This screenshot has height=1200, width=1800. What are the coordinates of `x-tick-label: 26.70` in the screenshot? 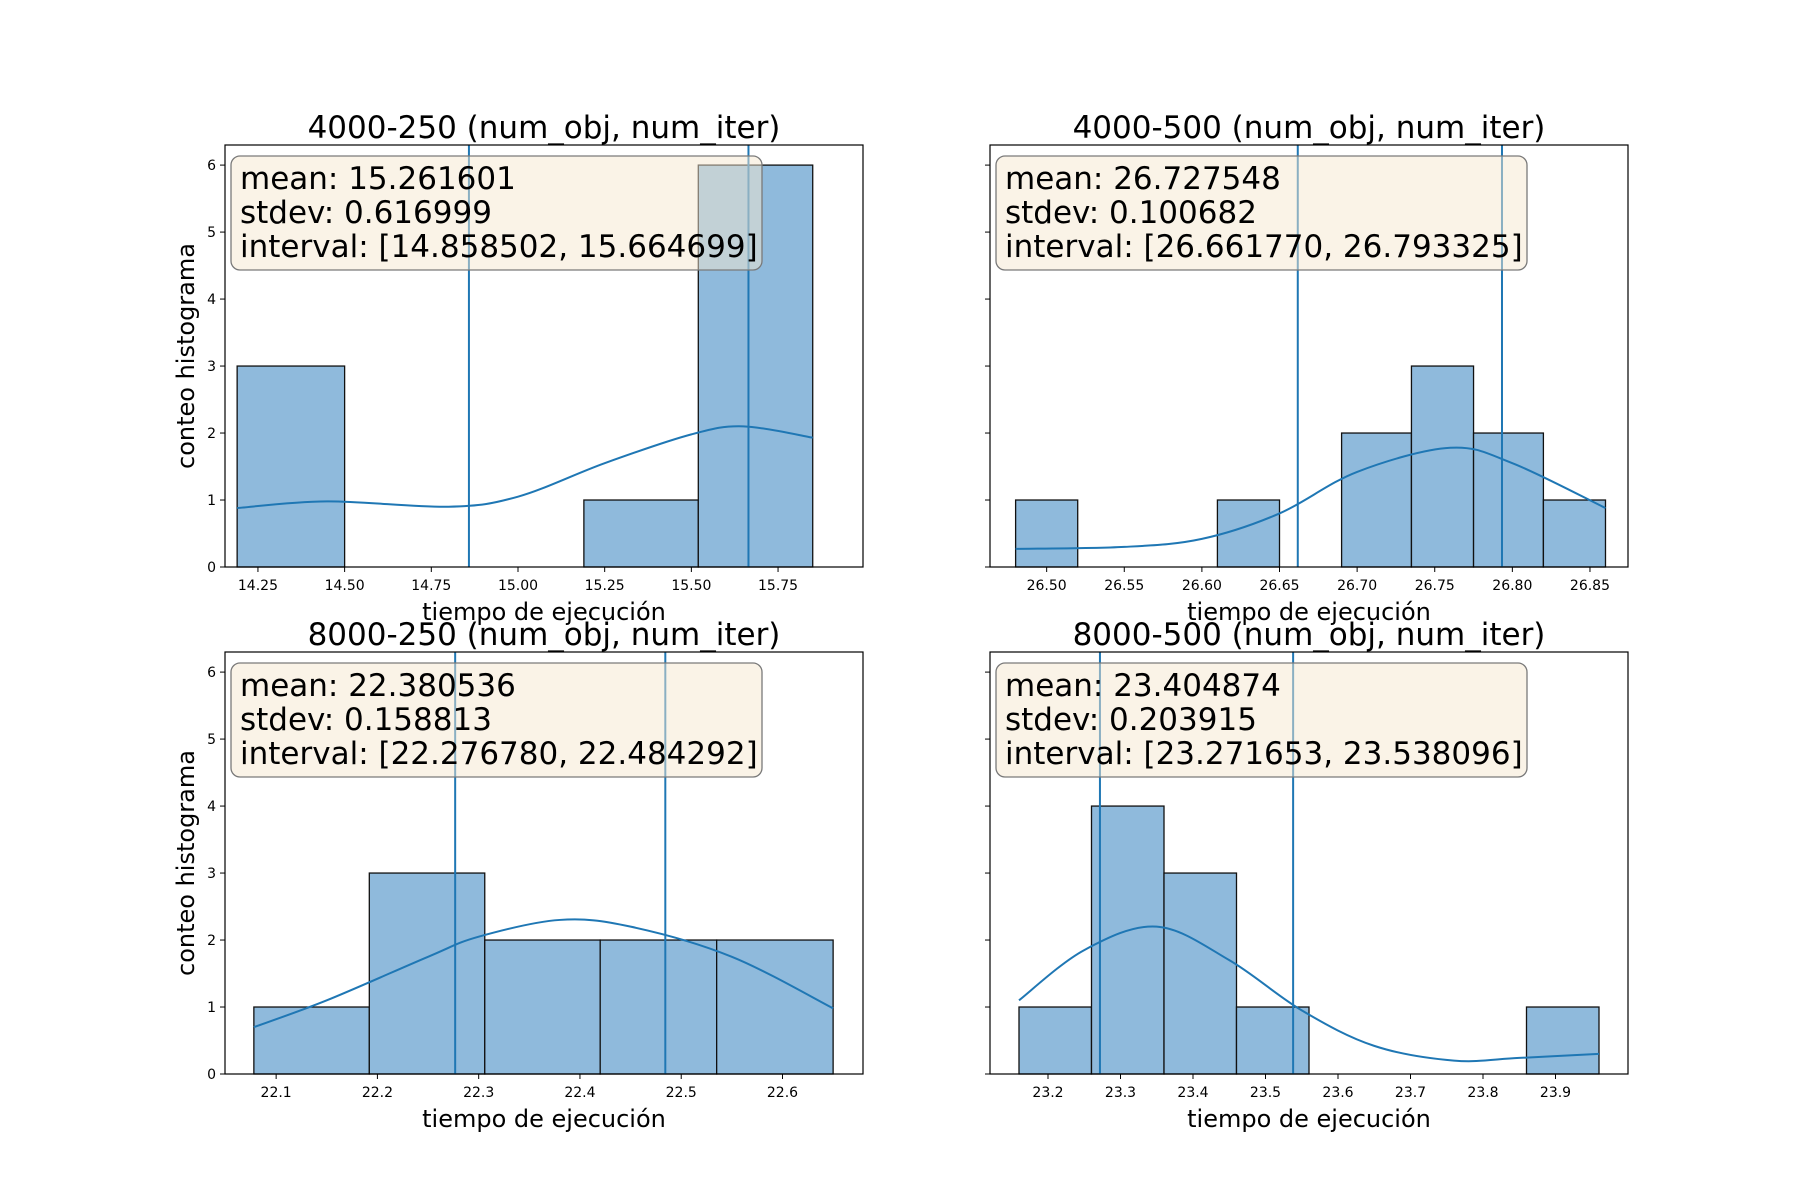 It's located at (1357, 586).